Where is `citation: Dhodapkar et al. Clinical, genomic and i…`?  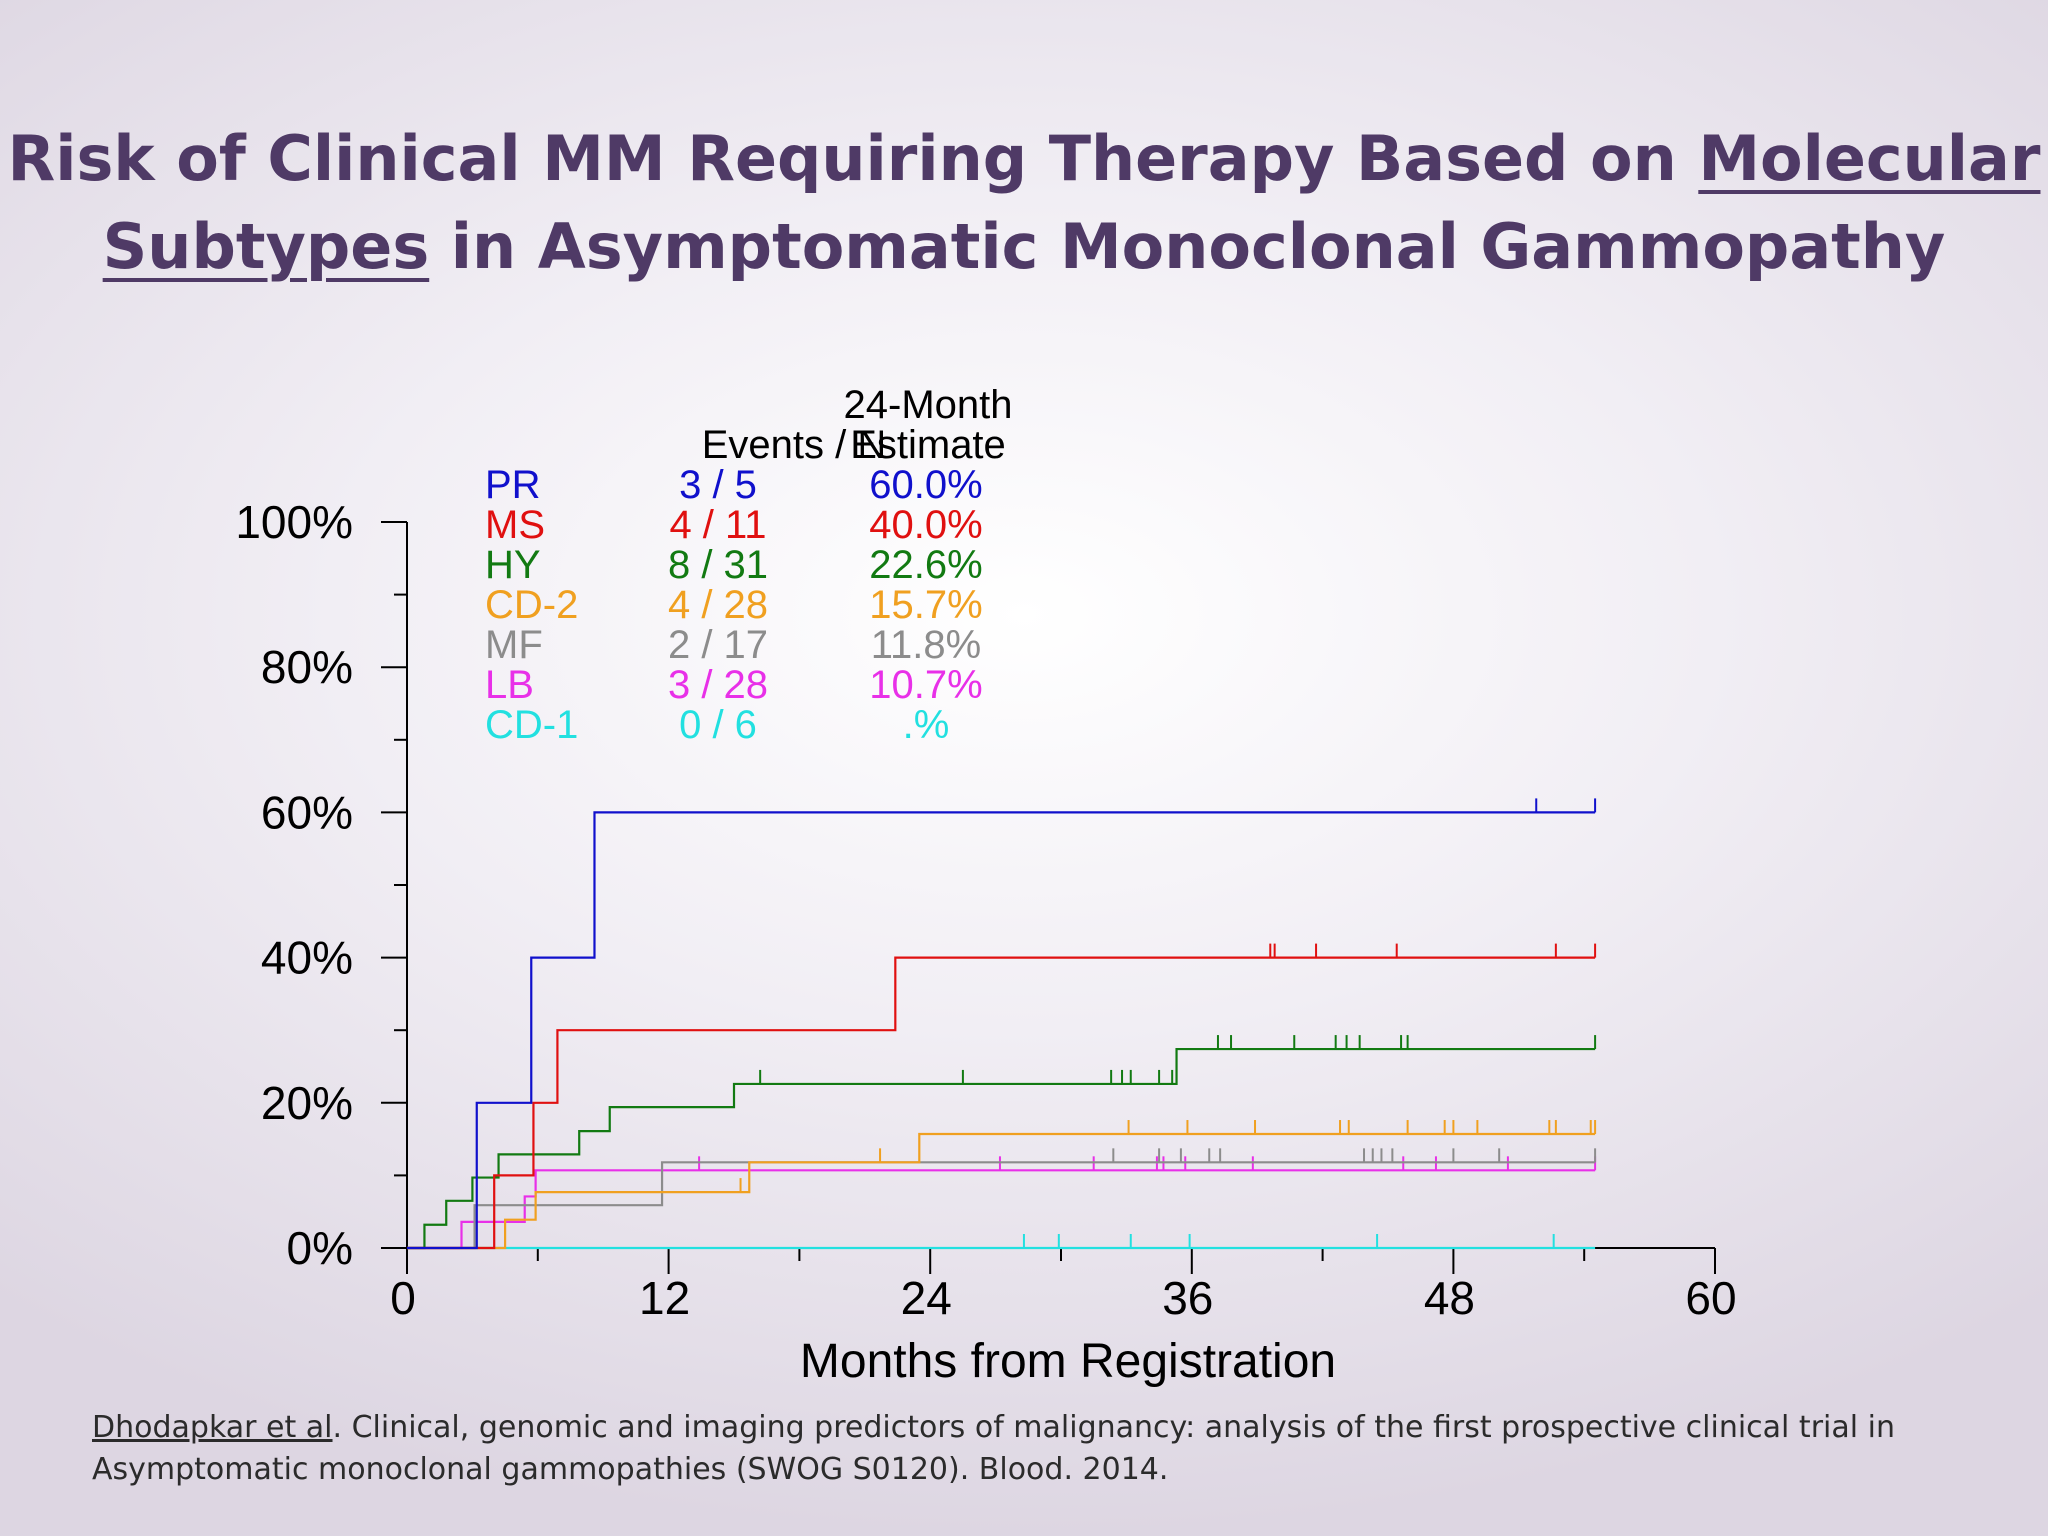 citation: Dhodapkar et al. Clinical, genomic and i… is located at coordinates (1042, 1449).